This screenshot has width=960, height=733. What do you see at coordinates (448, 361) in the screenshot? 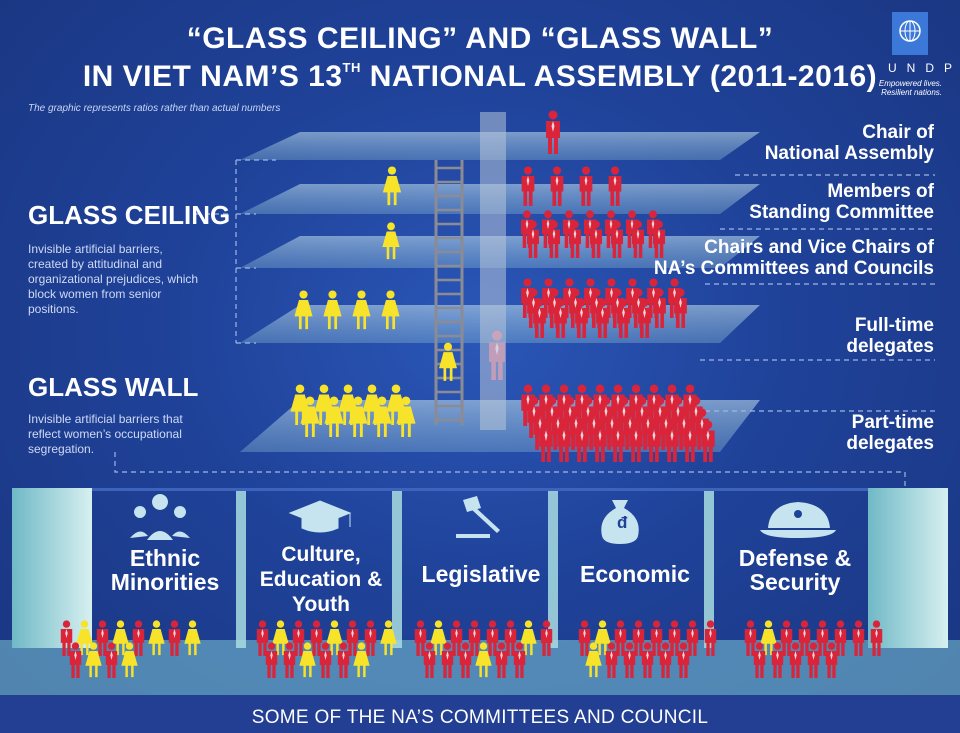
I see `woman-on-ladder-figure` at bounding box center [448, 361].